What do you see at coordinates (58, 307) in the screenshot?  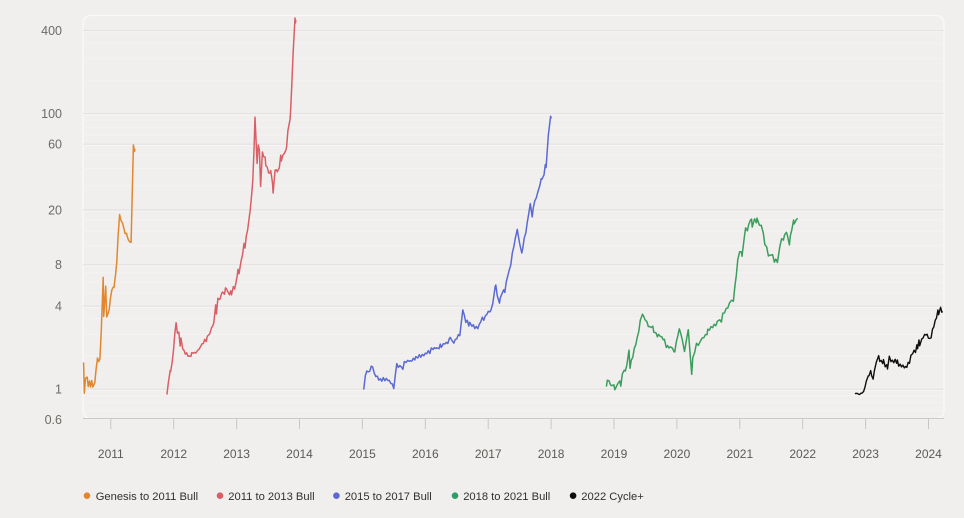 I see `svg-text: 4` at bounding box center [58, 307].